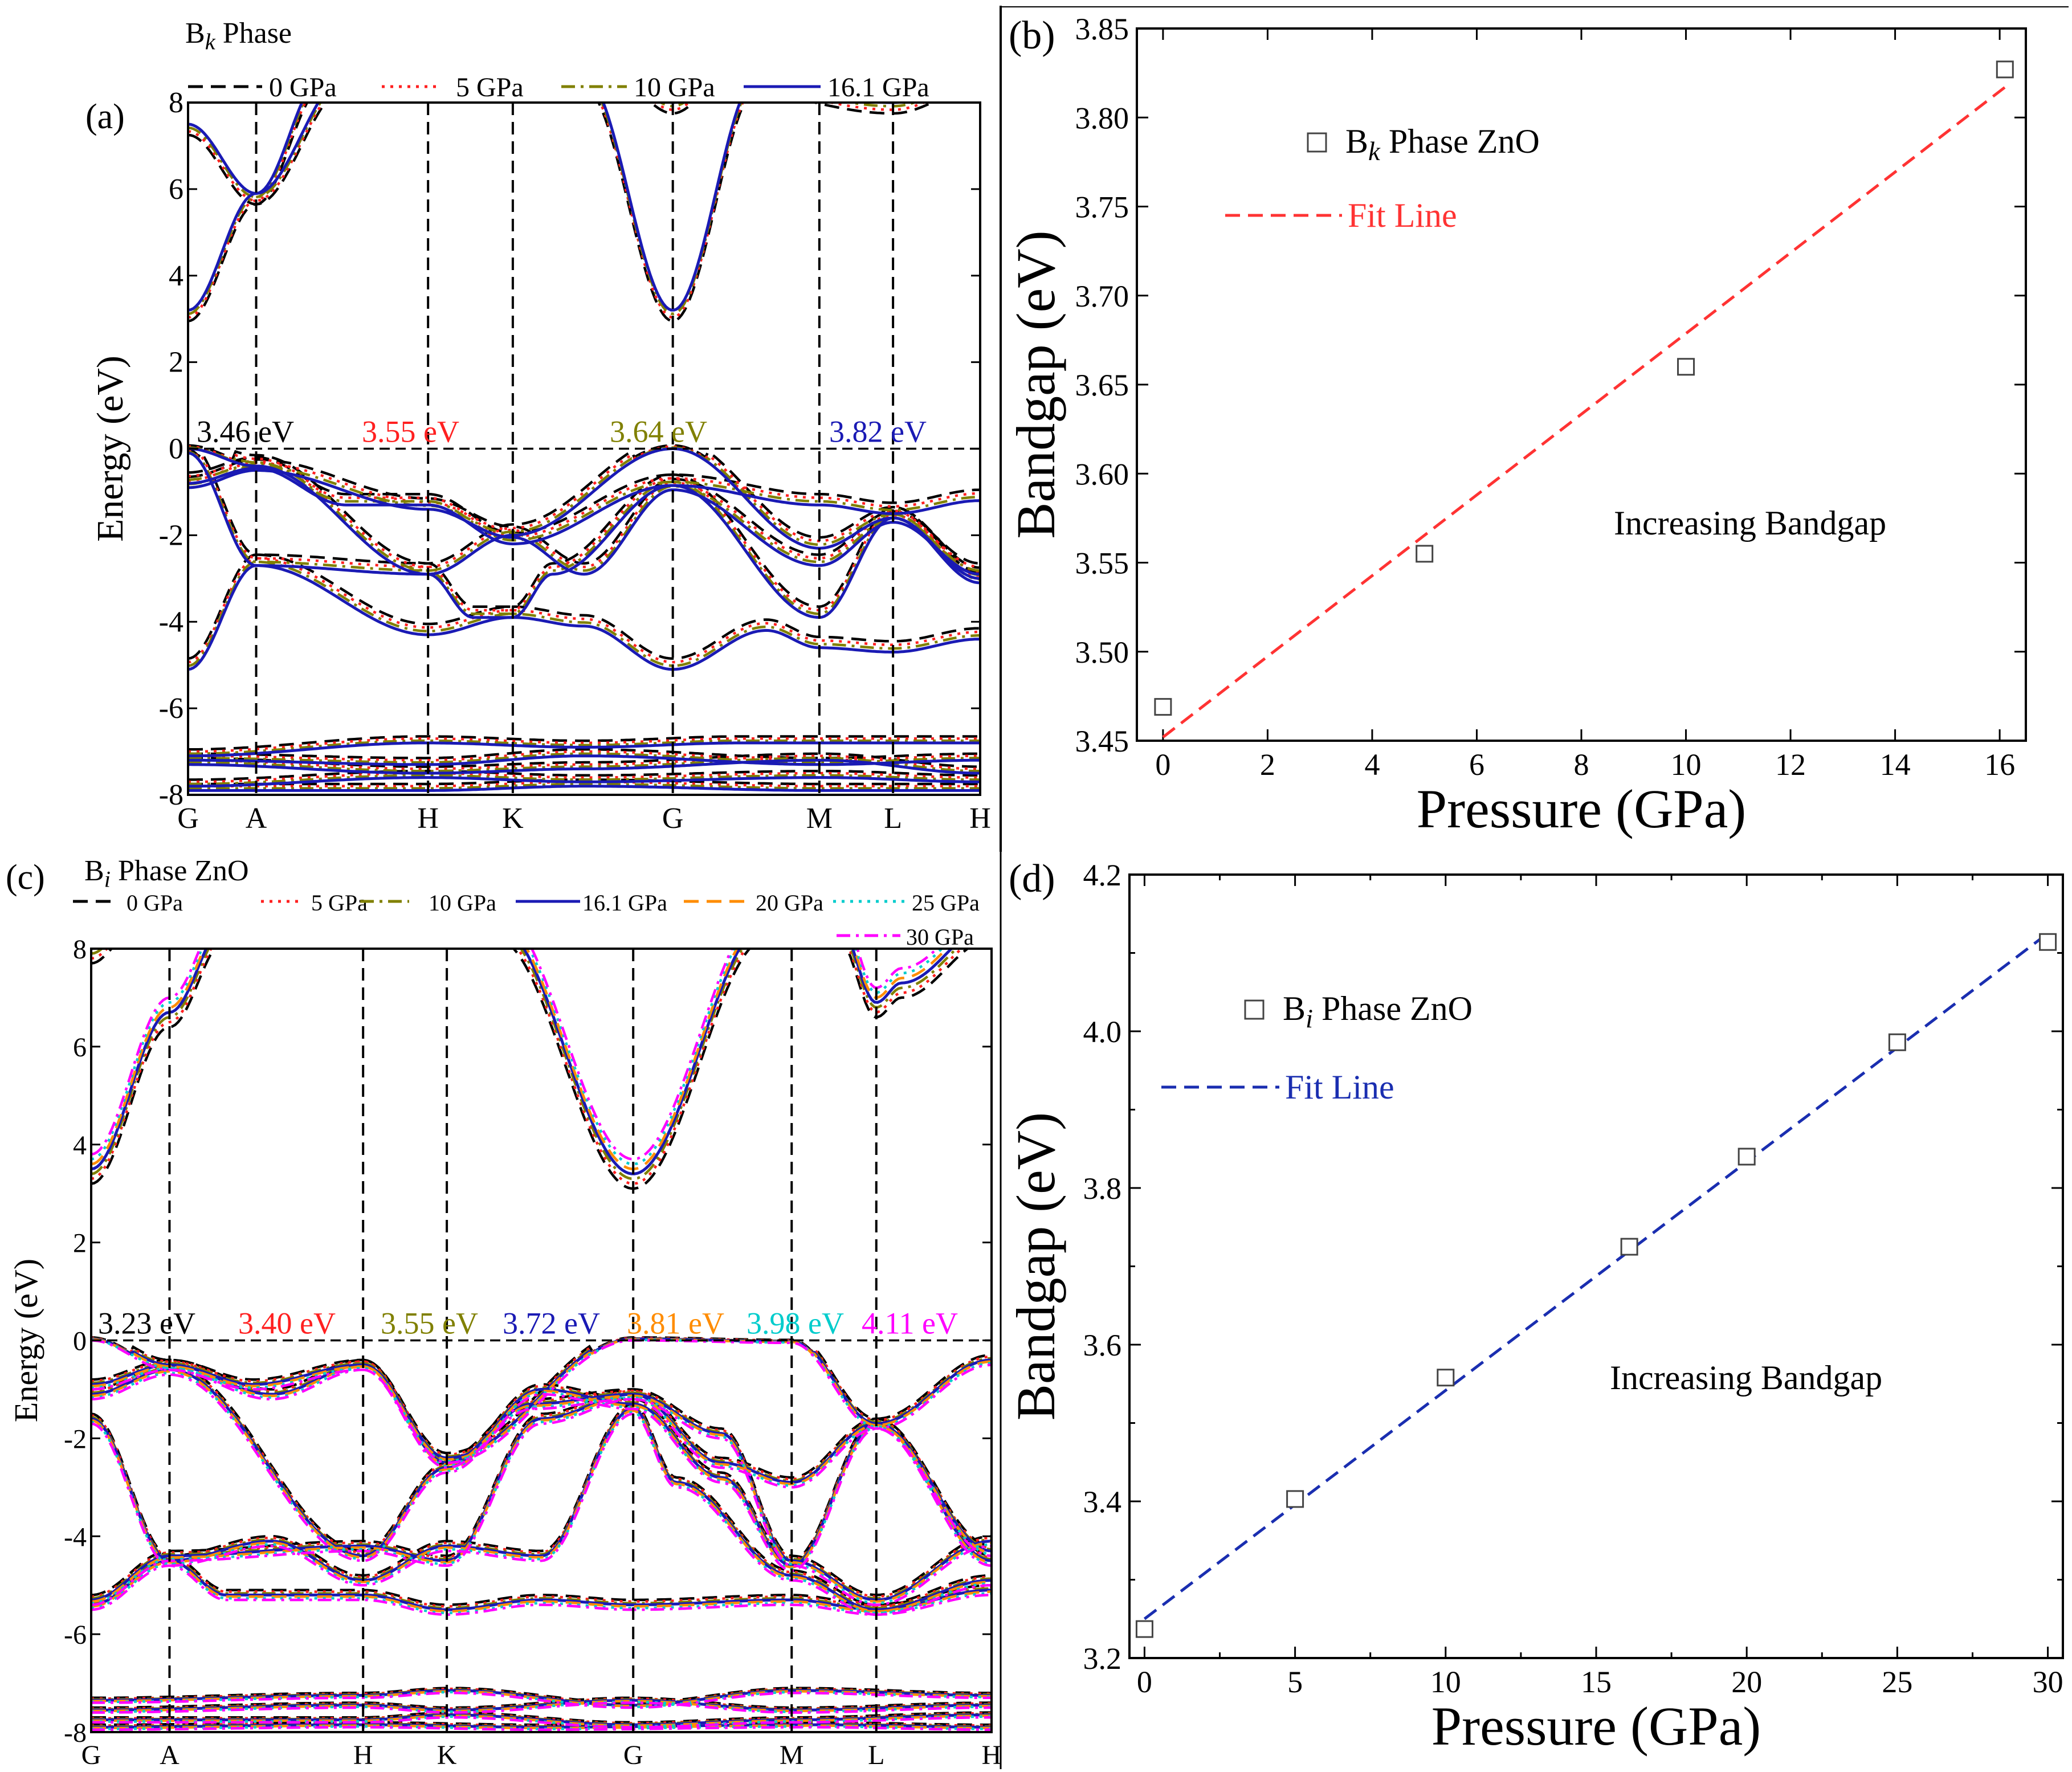 This screenshot has height=1772, width=2072. Describe the element at coordinates (75, 1635) in the screenshot. I see `y-tick-label: -6` at that location.